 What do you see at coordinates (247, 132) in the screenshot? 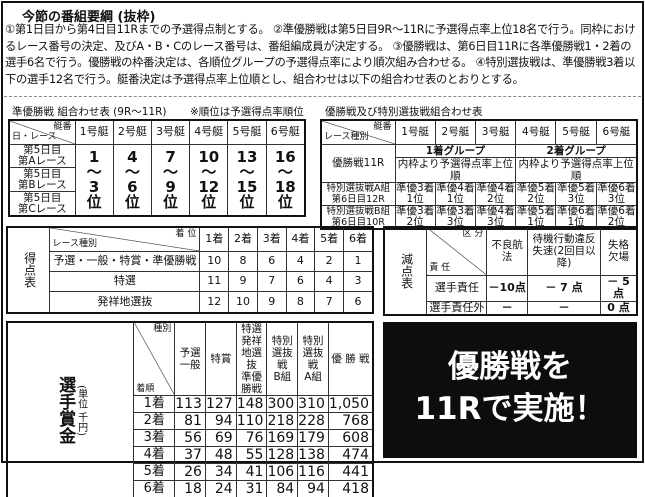
I see `boat-header: 5号艇` at bounding box center [247, 132].